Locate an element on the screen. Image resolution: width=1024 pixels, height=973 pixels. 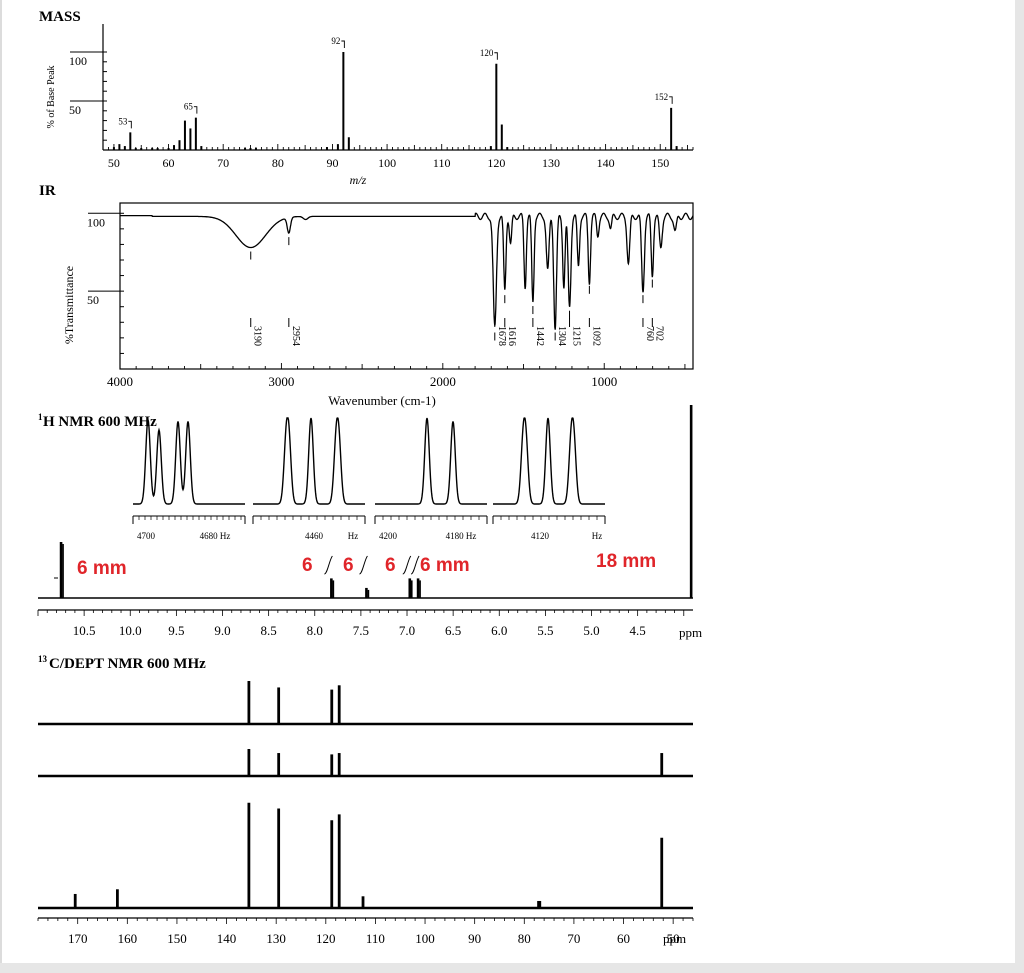
c-xtick-label: 50 is located at coordinates (673, 938).